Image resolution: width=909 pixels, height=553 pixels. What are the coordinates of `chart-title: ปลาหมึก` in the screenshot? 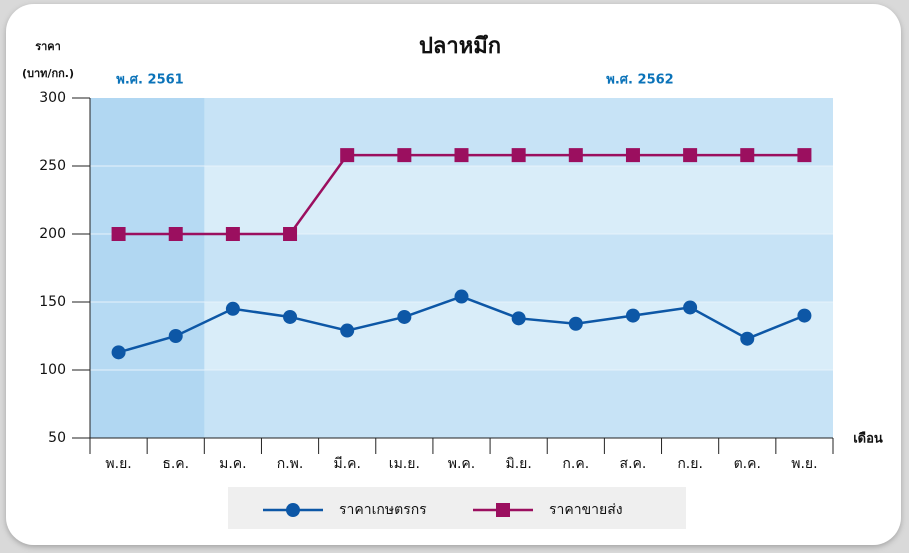 It's located at (460, 46).